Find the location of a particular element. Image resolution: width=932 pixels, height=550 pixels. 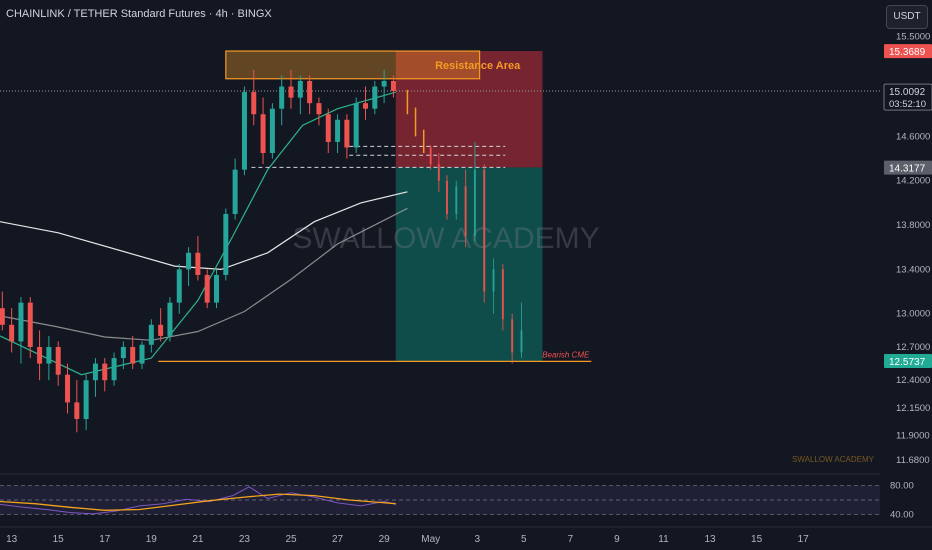

watermark-corner: SWALLOW ACADEMY is located at coordinates (833, 459).